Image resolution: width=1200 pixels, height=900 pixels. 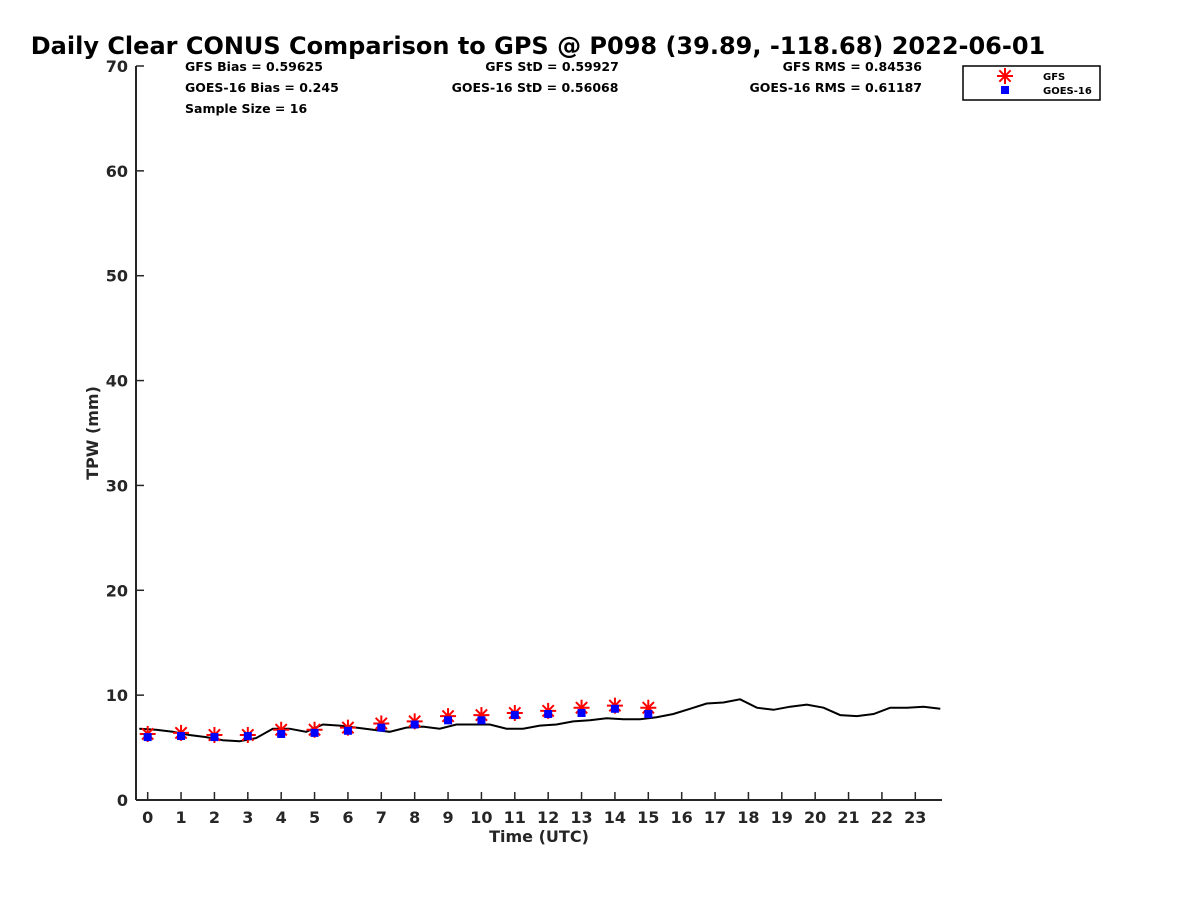 I want to click on x-tick-label: 10, so click(x=481, y=817).